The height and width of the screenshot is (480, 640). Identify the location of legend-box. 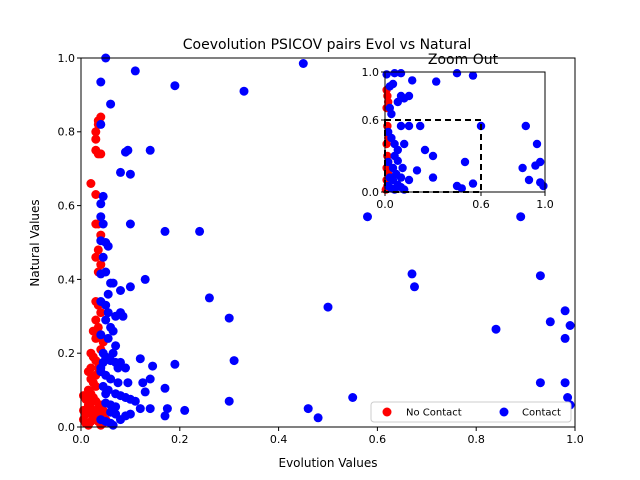
(471, 412).